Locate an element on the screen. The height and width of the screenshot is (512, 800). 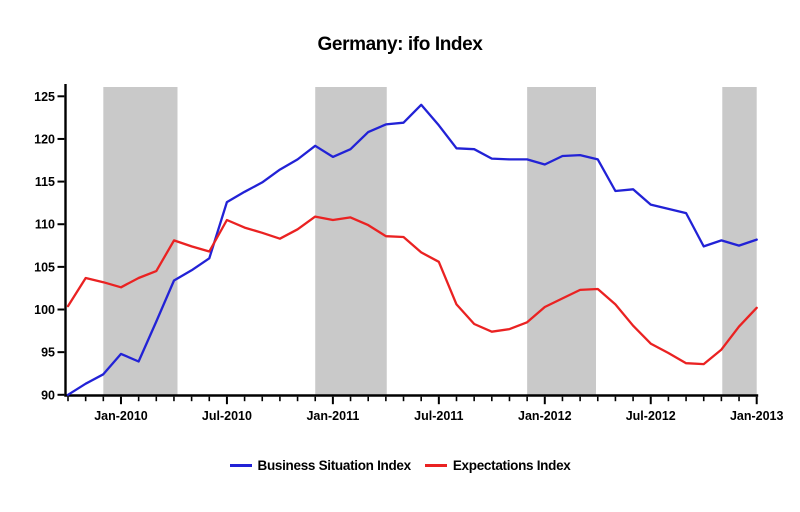
y-tick-label: 110 is located at coordinates (45, 225).